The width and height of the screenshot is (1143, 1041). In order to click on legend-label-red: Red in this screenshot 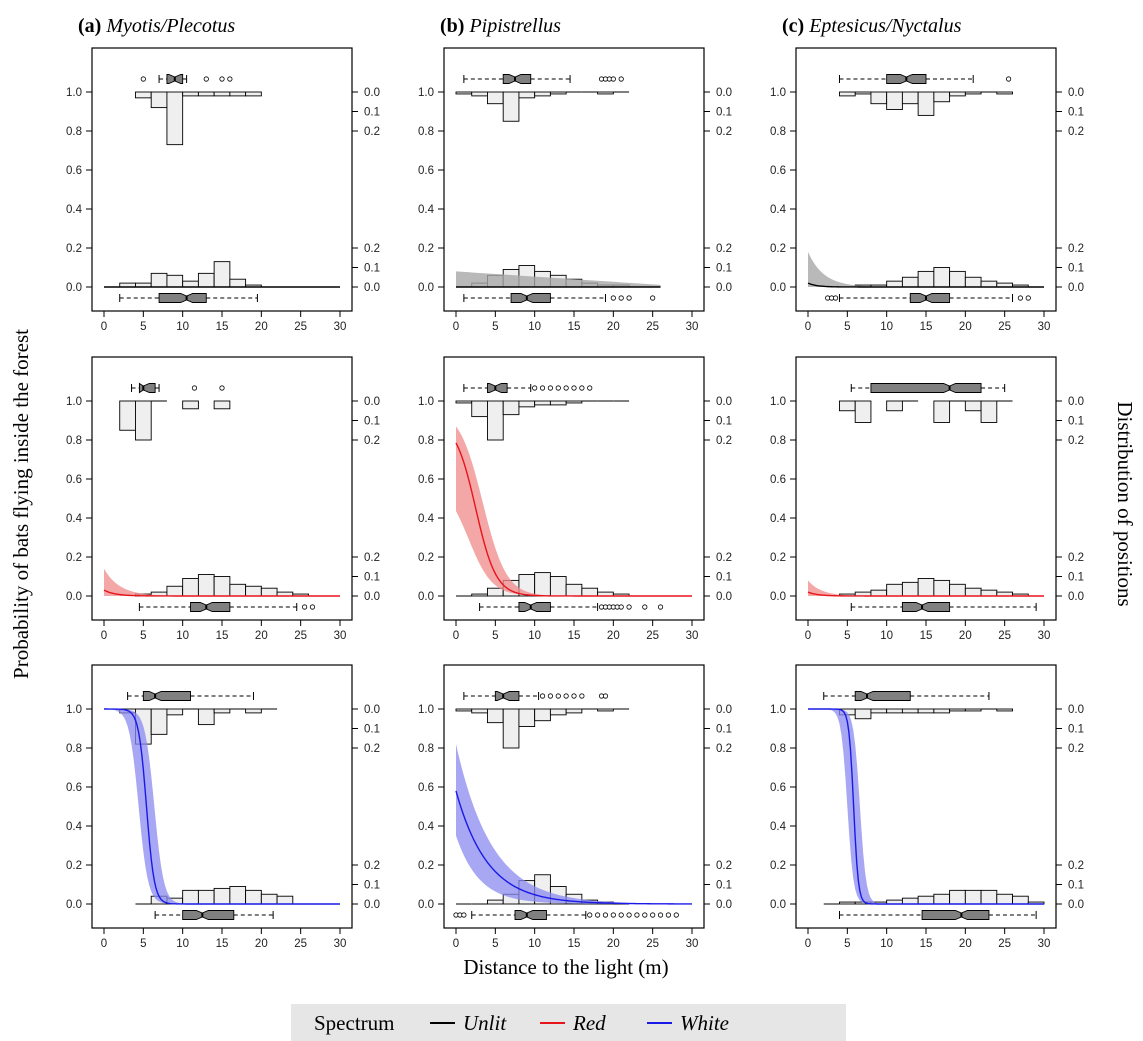, I will do `click(589, 1023)`.